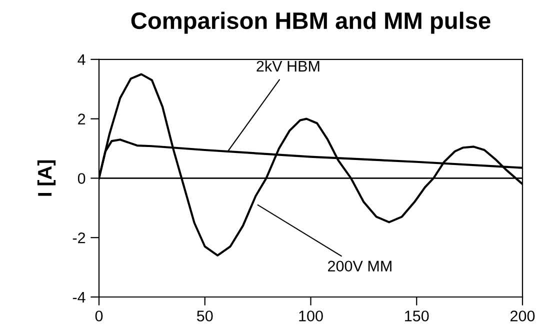 The image size is (550, 330). What do you see at coordinates (79, 297) in the screenshot?
I see `y-tick-label: -4` at bounding box center [79, 297].